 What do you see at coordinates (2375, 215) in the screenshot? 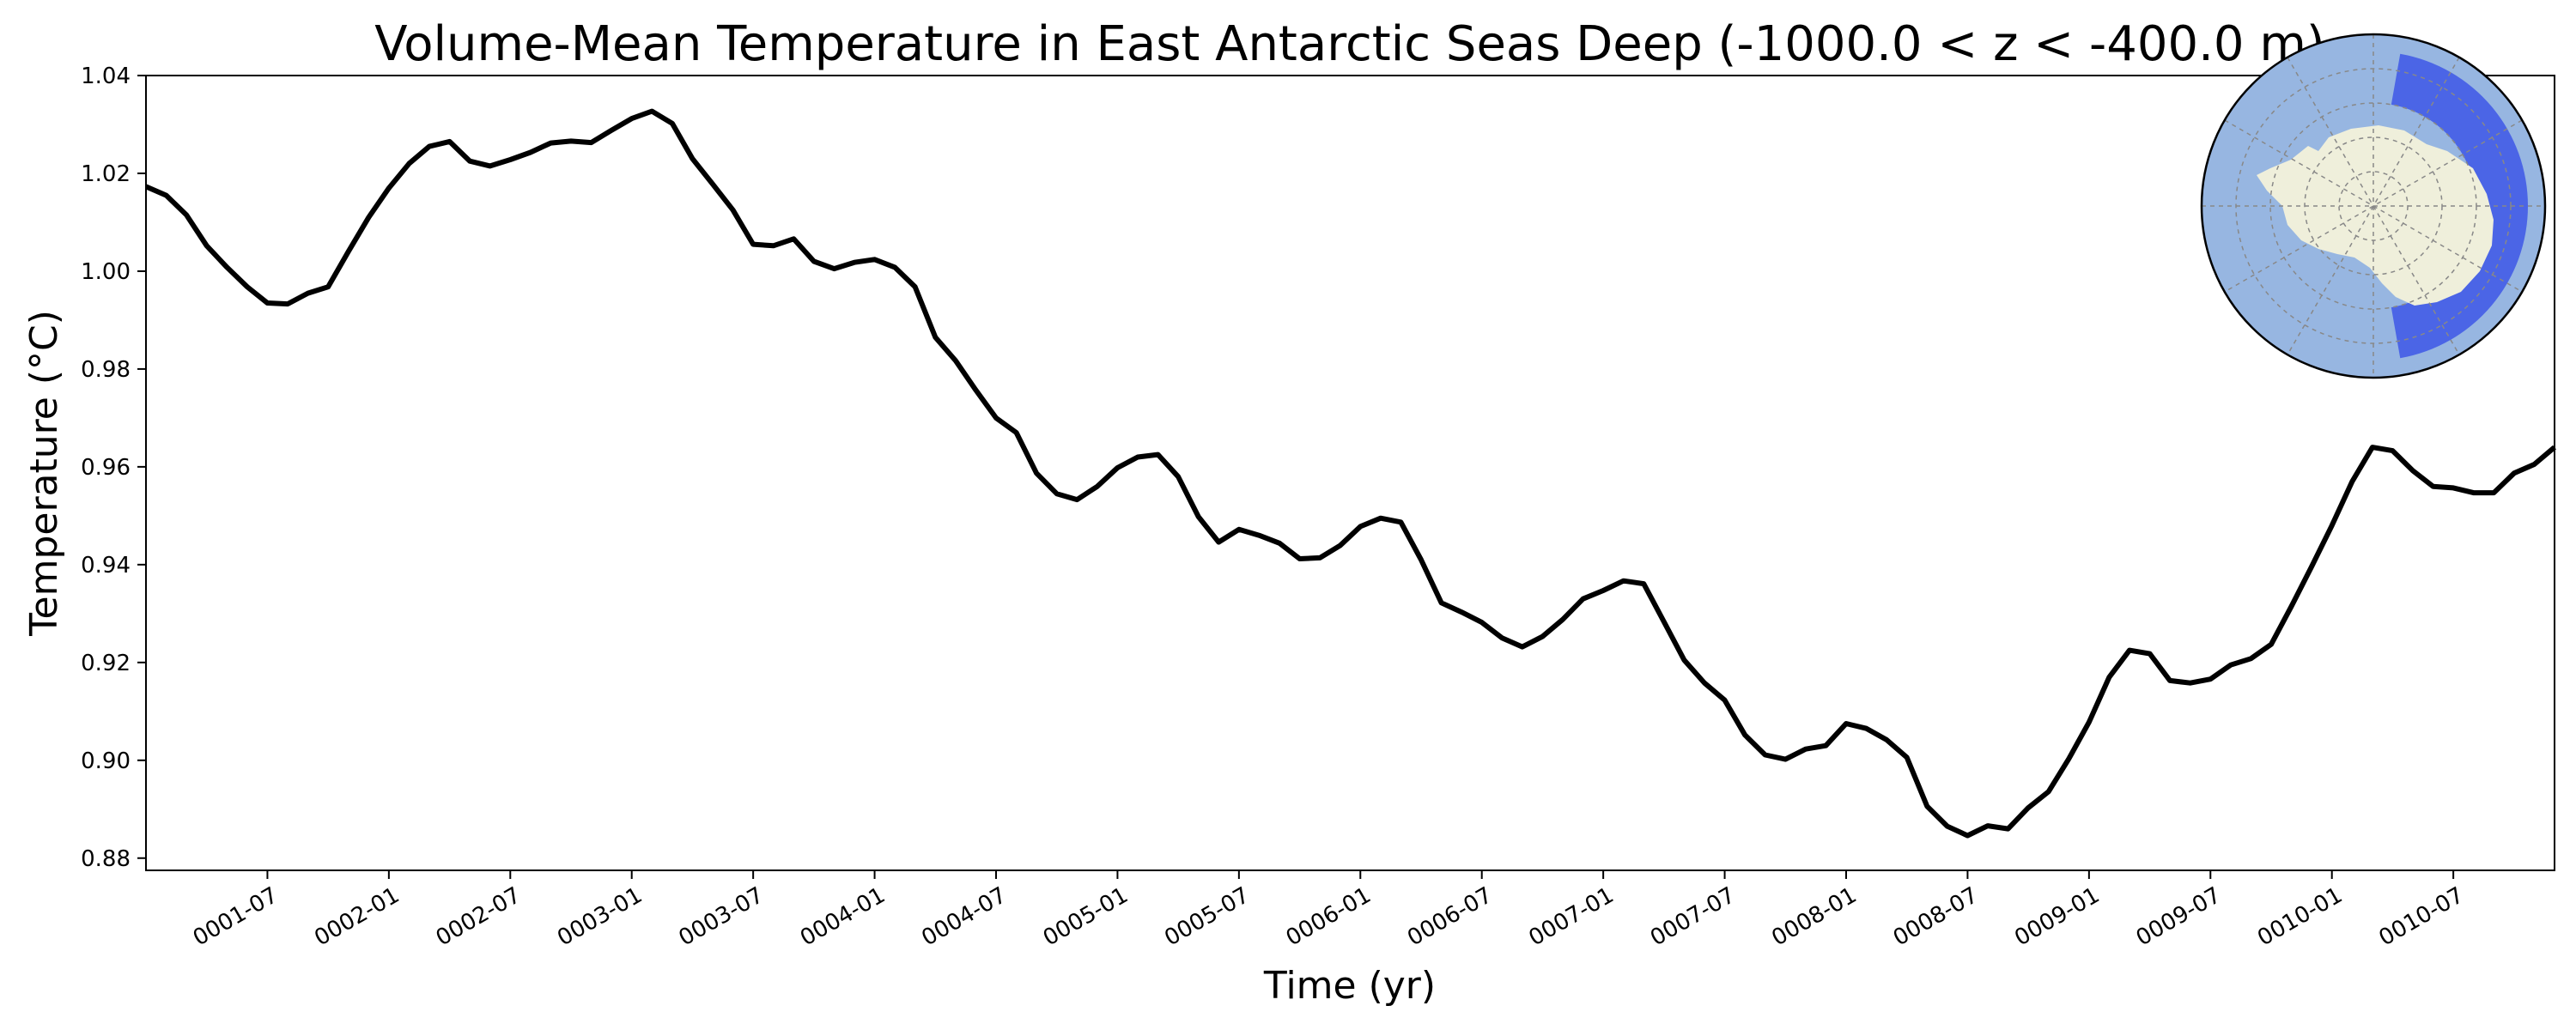
I see `antarctica-land` at bounding box center [2375, 215].